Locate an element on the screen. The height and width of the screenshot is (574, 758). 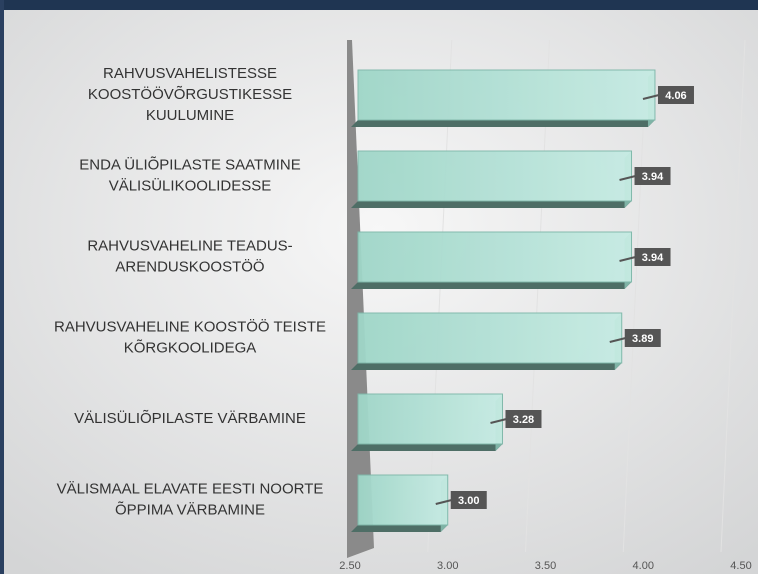
value-label: 3.00 is located at coordinates (468, 501).